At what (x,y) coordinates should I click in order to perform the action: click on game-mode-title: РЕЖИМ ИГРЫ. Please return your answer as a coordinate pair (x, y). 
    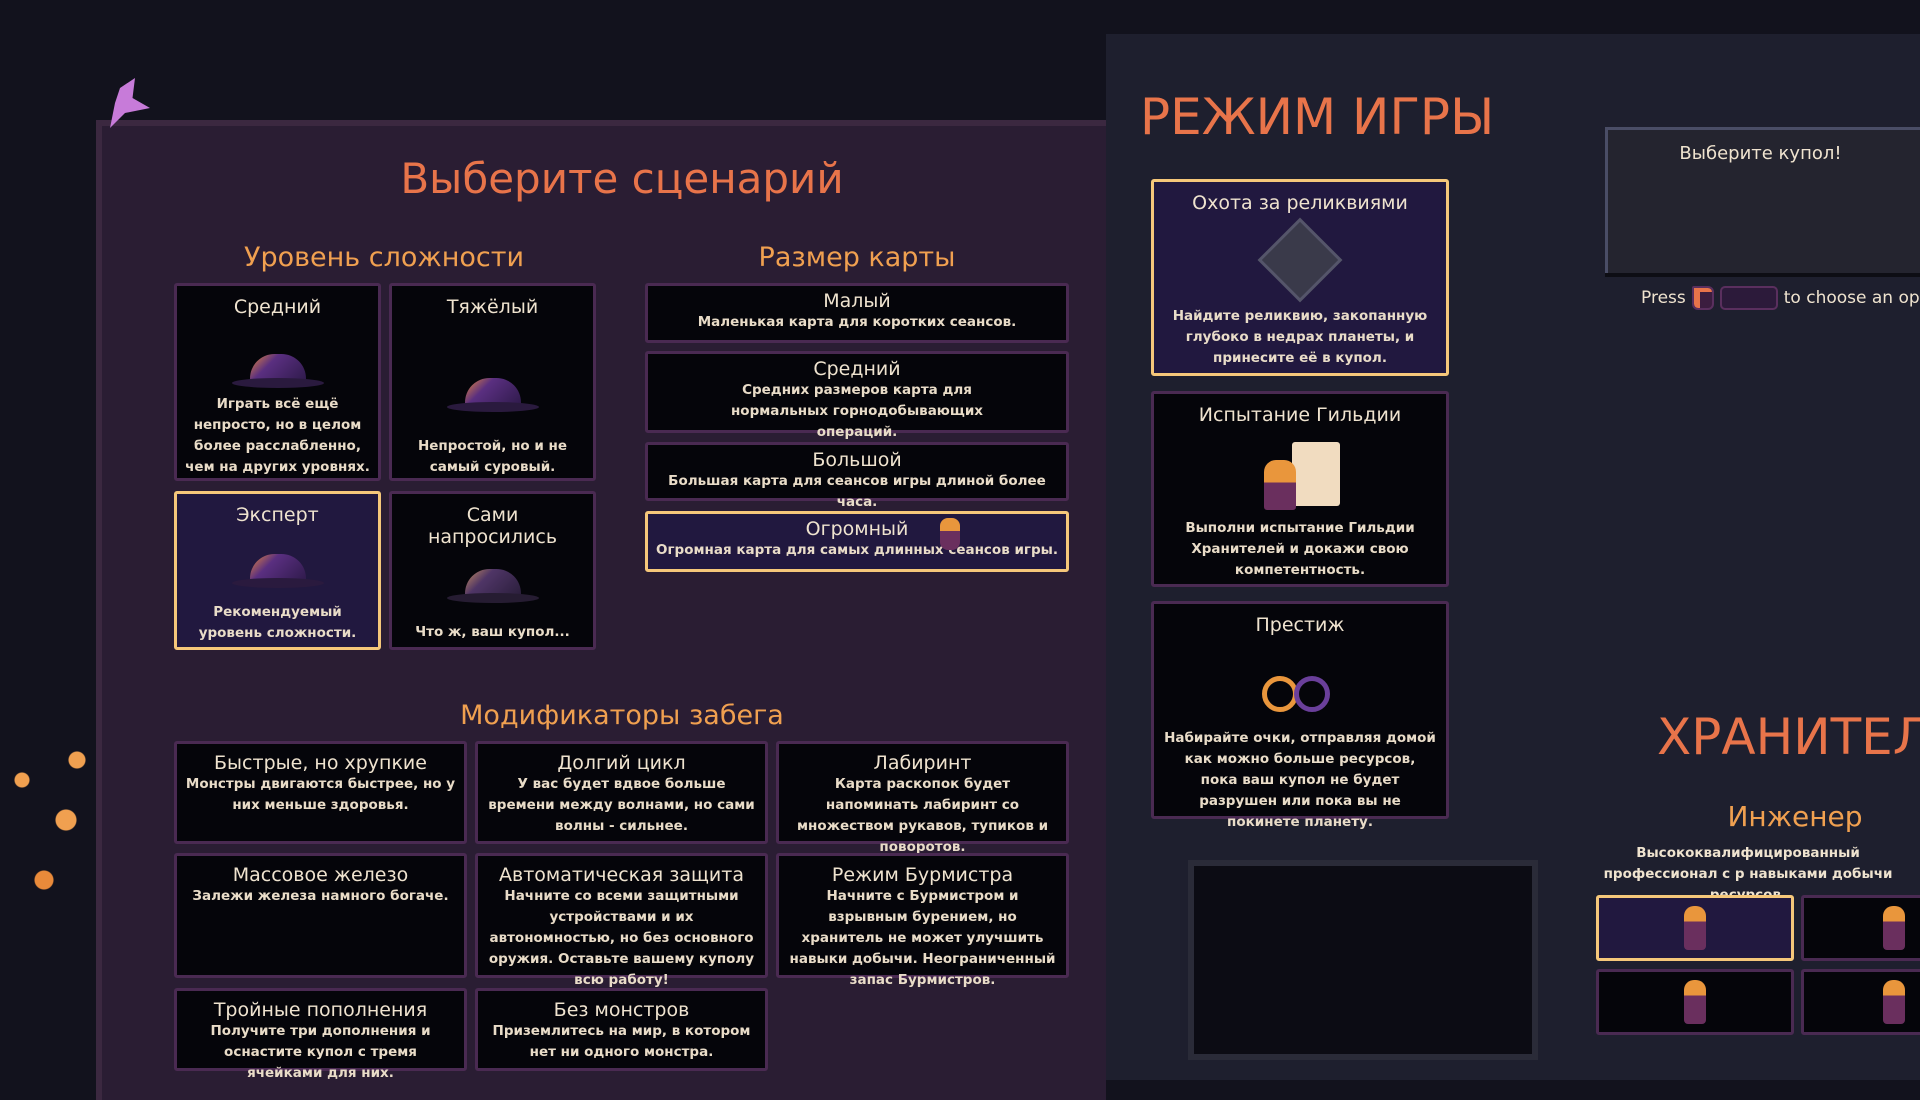
    Looking at the image, I should click on (1317, 117).